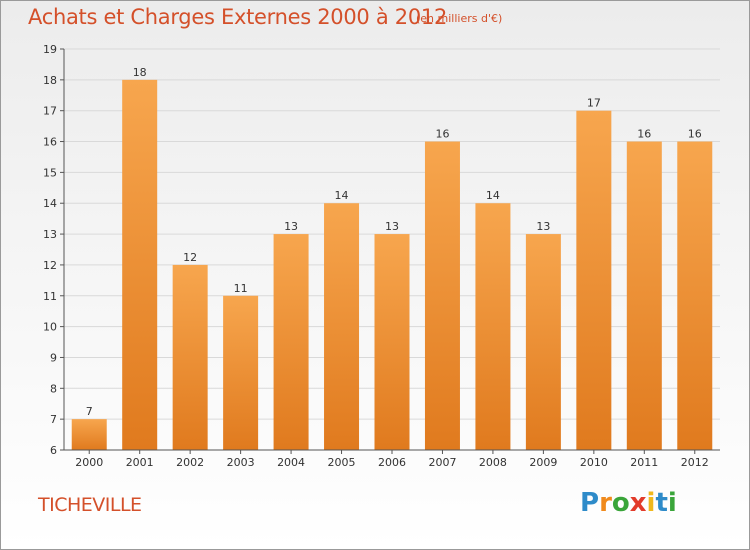 Image resolution: width=750 pixels, height=550 pixels. I want to click on x-tick-label: 2002, so click(190, 462).